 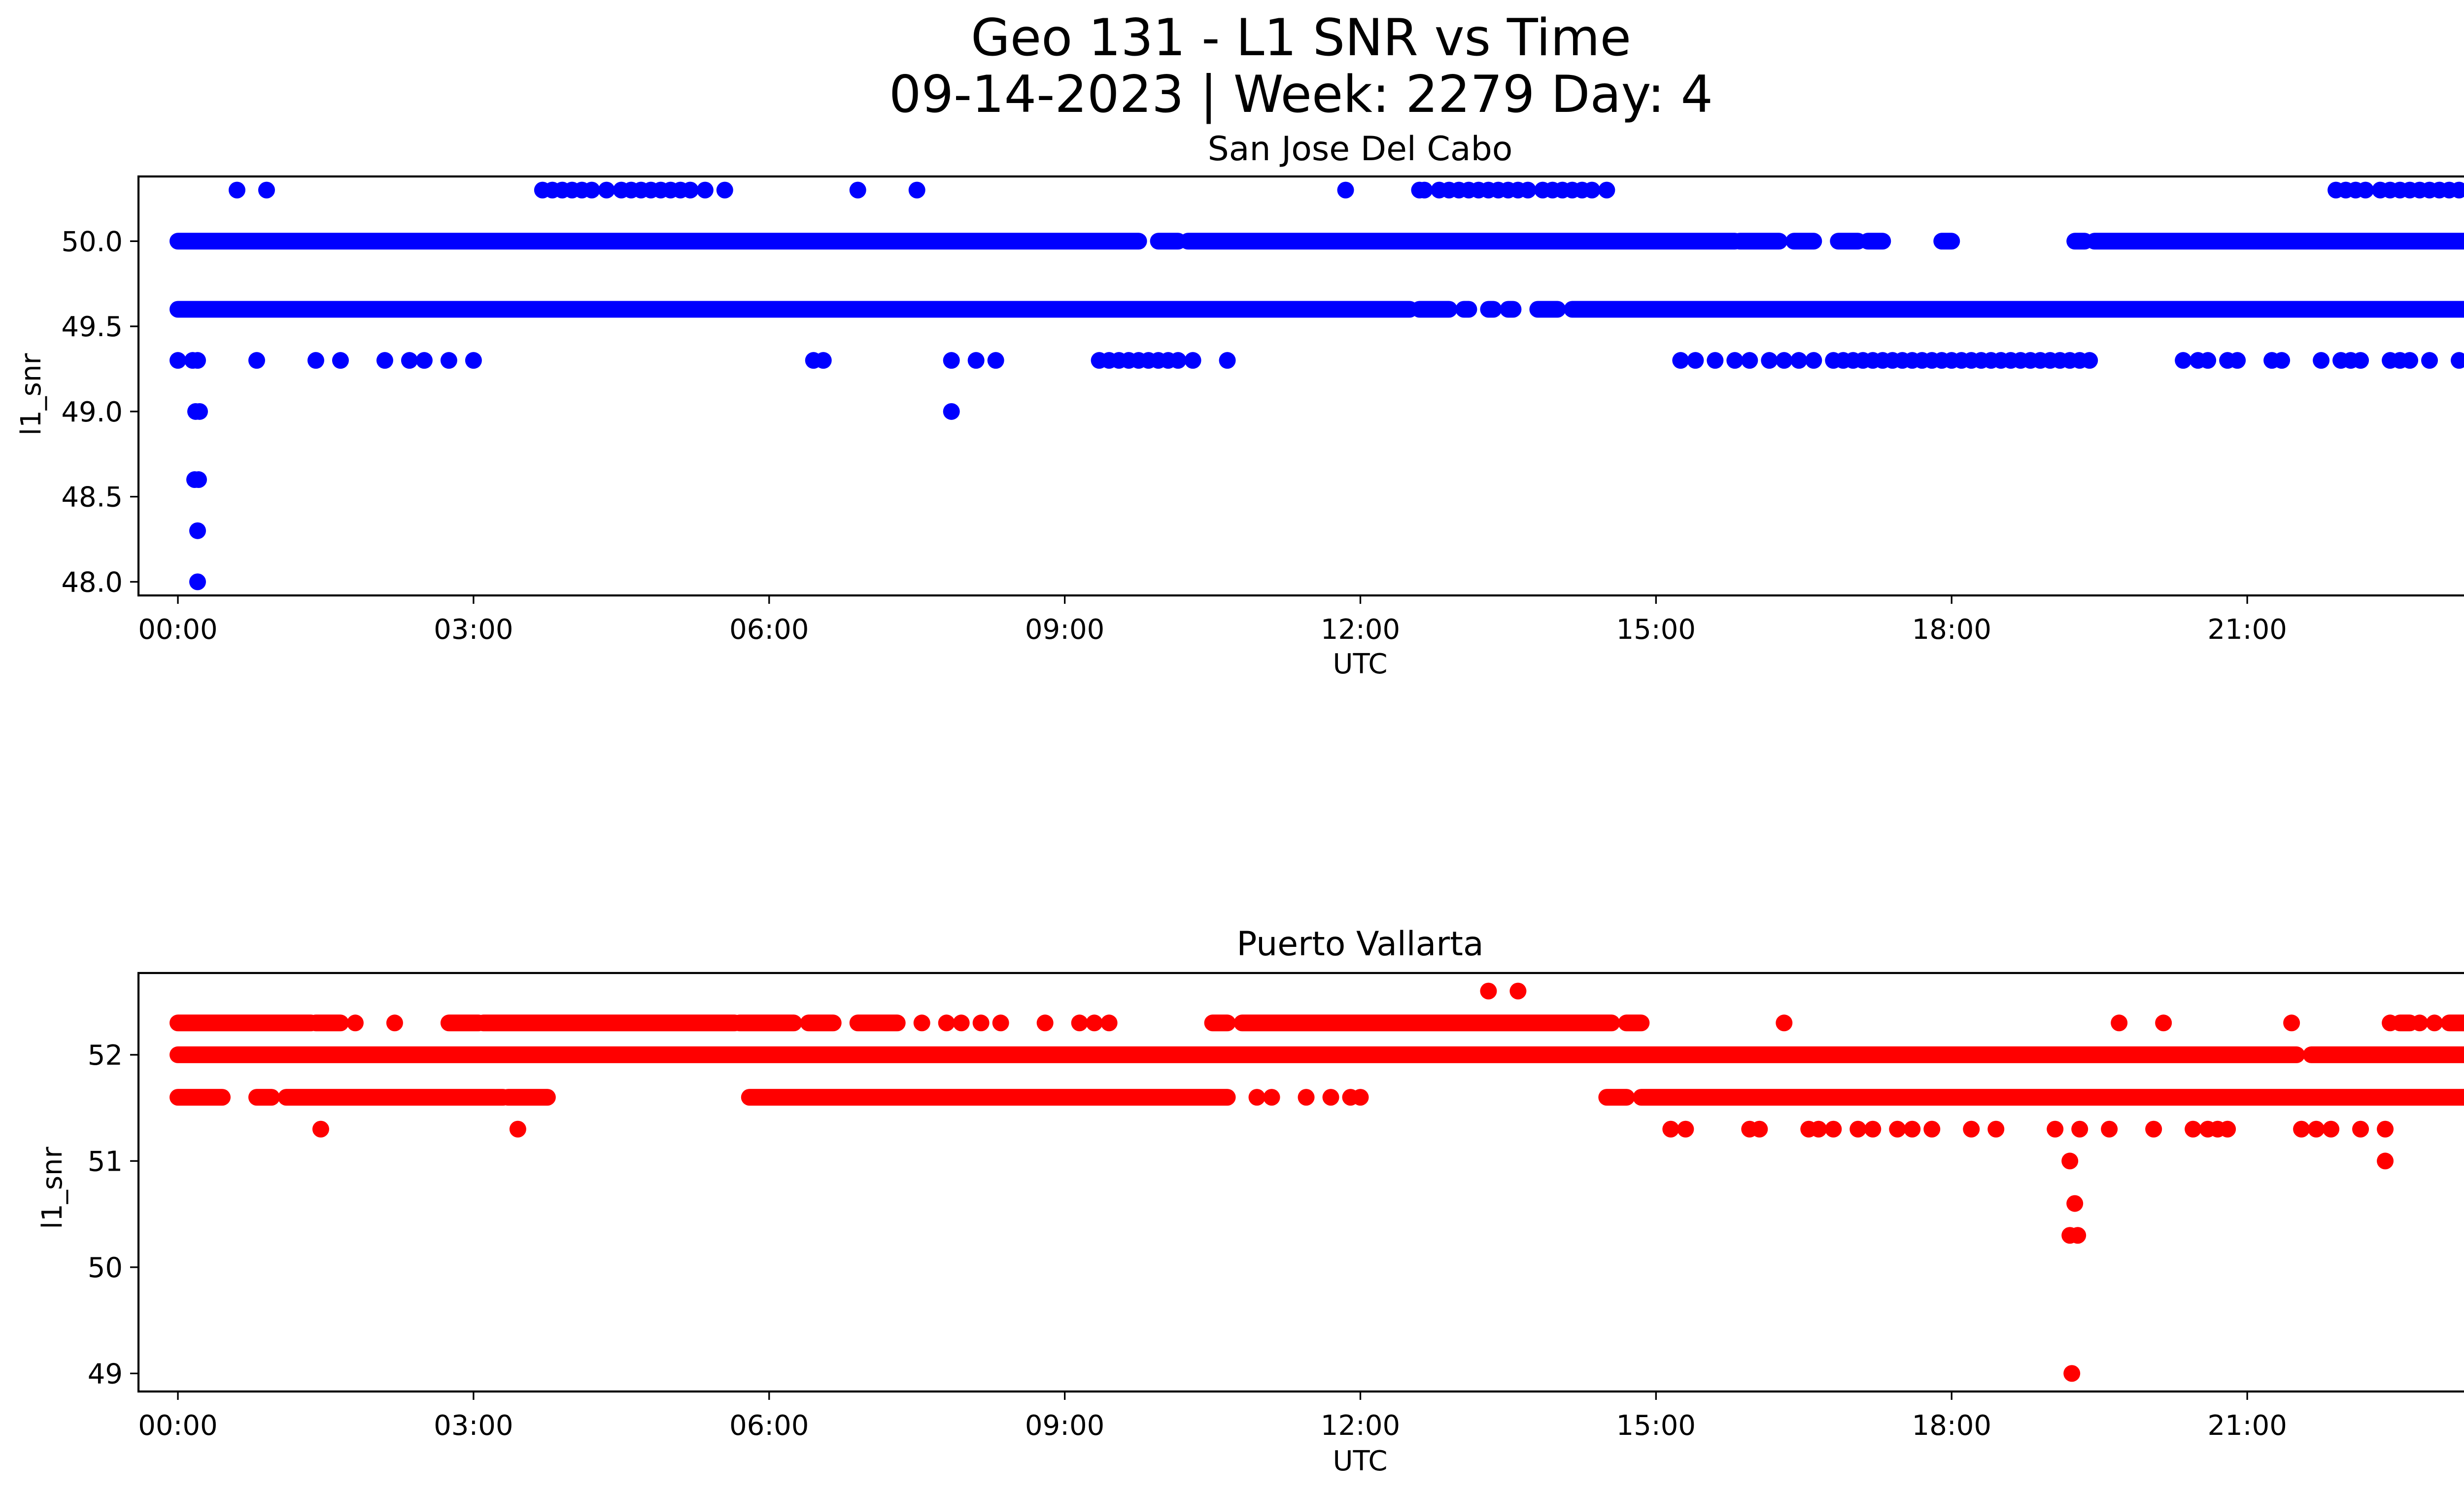 I want to click on x-tick-label: 12:00, so click(x=1360, y=1426).